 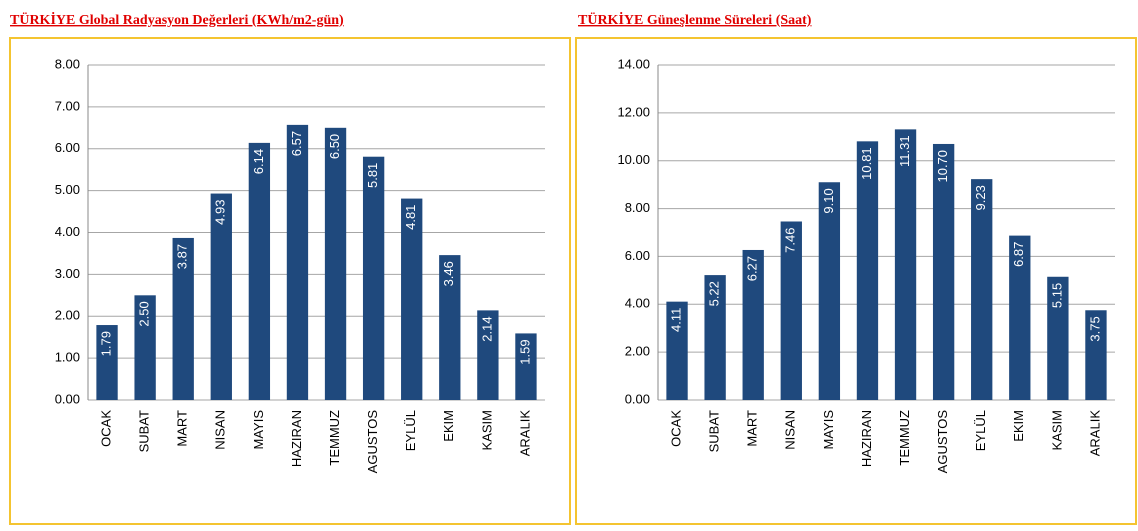 I want to click on data-label: 2.14, so click(x=486, y=328).